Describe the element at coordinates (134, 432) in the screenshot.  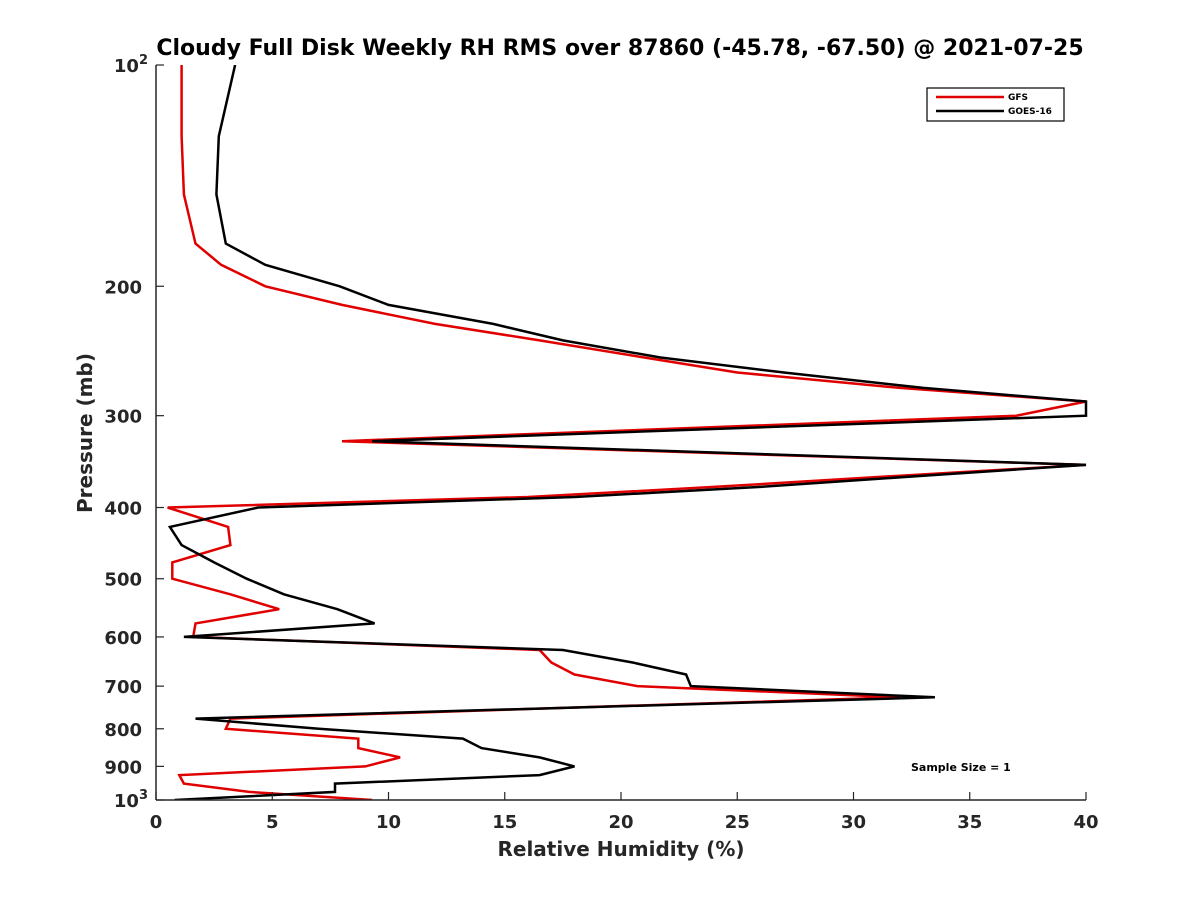
I see `y-ticks: 10² 200 300 400 500 600 700 800 900 10³` at that location.